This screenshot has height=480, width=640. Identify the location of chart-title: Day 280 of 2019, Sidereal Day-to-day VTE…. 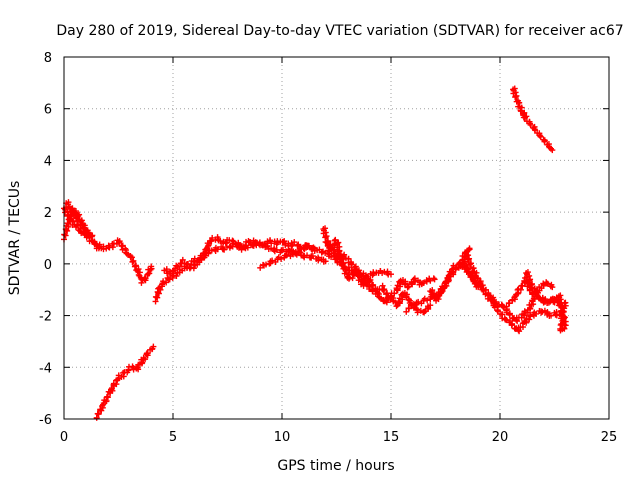
(339, 31).